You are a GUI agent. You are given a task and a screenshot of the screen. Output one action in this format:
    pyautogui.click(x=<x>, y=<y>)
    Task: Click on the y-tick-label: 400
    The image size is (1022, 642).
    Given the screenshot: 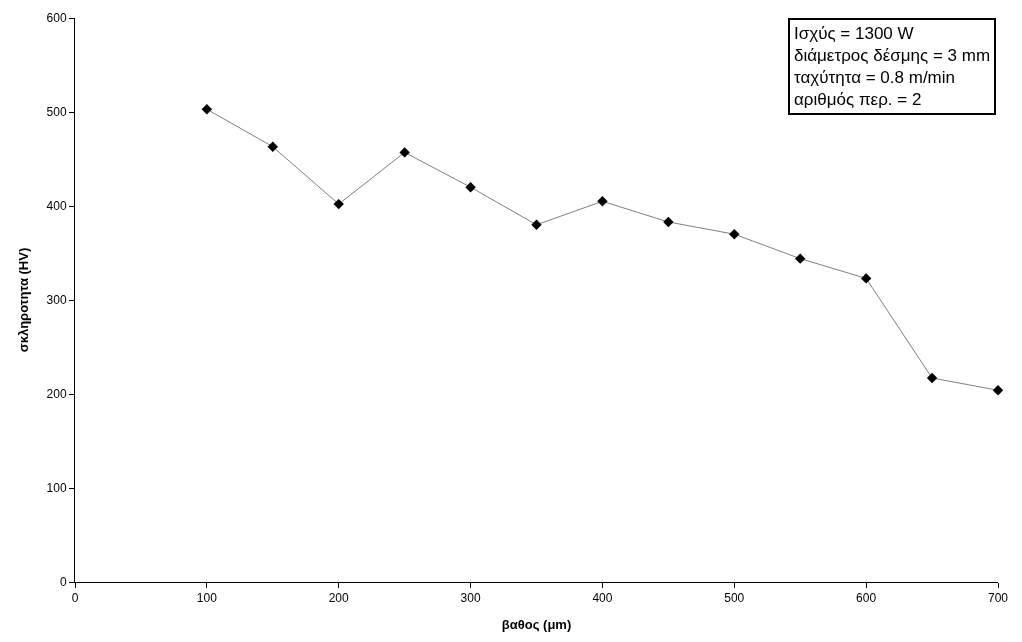 What is the action you would take?
    pyautogui.click(x=56, y=206)
    